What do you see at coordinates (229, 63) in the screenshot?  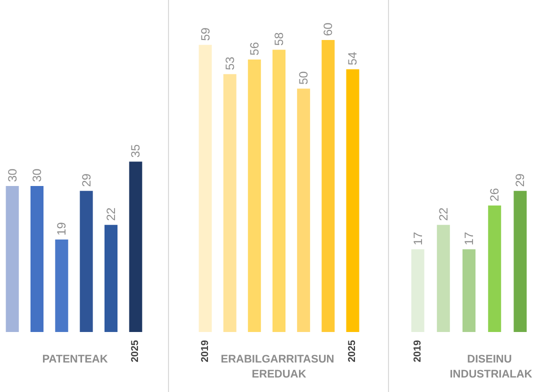 I see `data-label: 53` at bounding box center [229, 63].